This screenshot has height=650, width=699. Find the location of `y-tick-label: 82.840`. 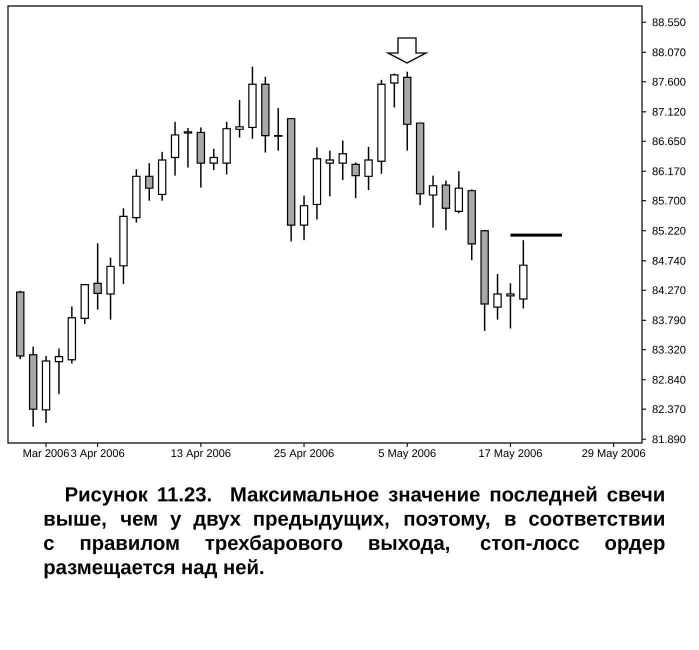

y-tick-label: 82.840 is located at coordinates (669, 380).